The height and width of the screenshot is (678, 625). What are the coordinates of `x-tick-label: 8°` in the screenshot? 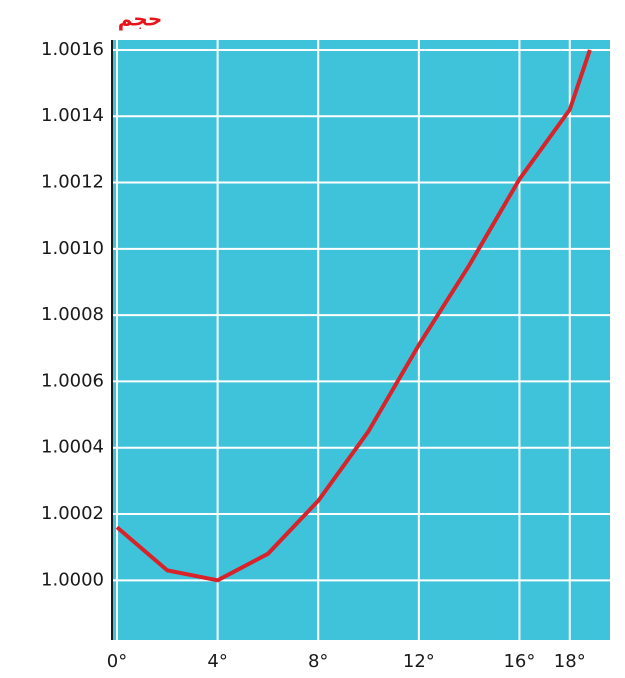 It's located at (318, 661).